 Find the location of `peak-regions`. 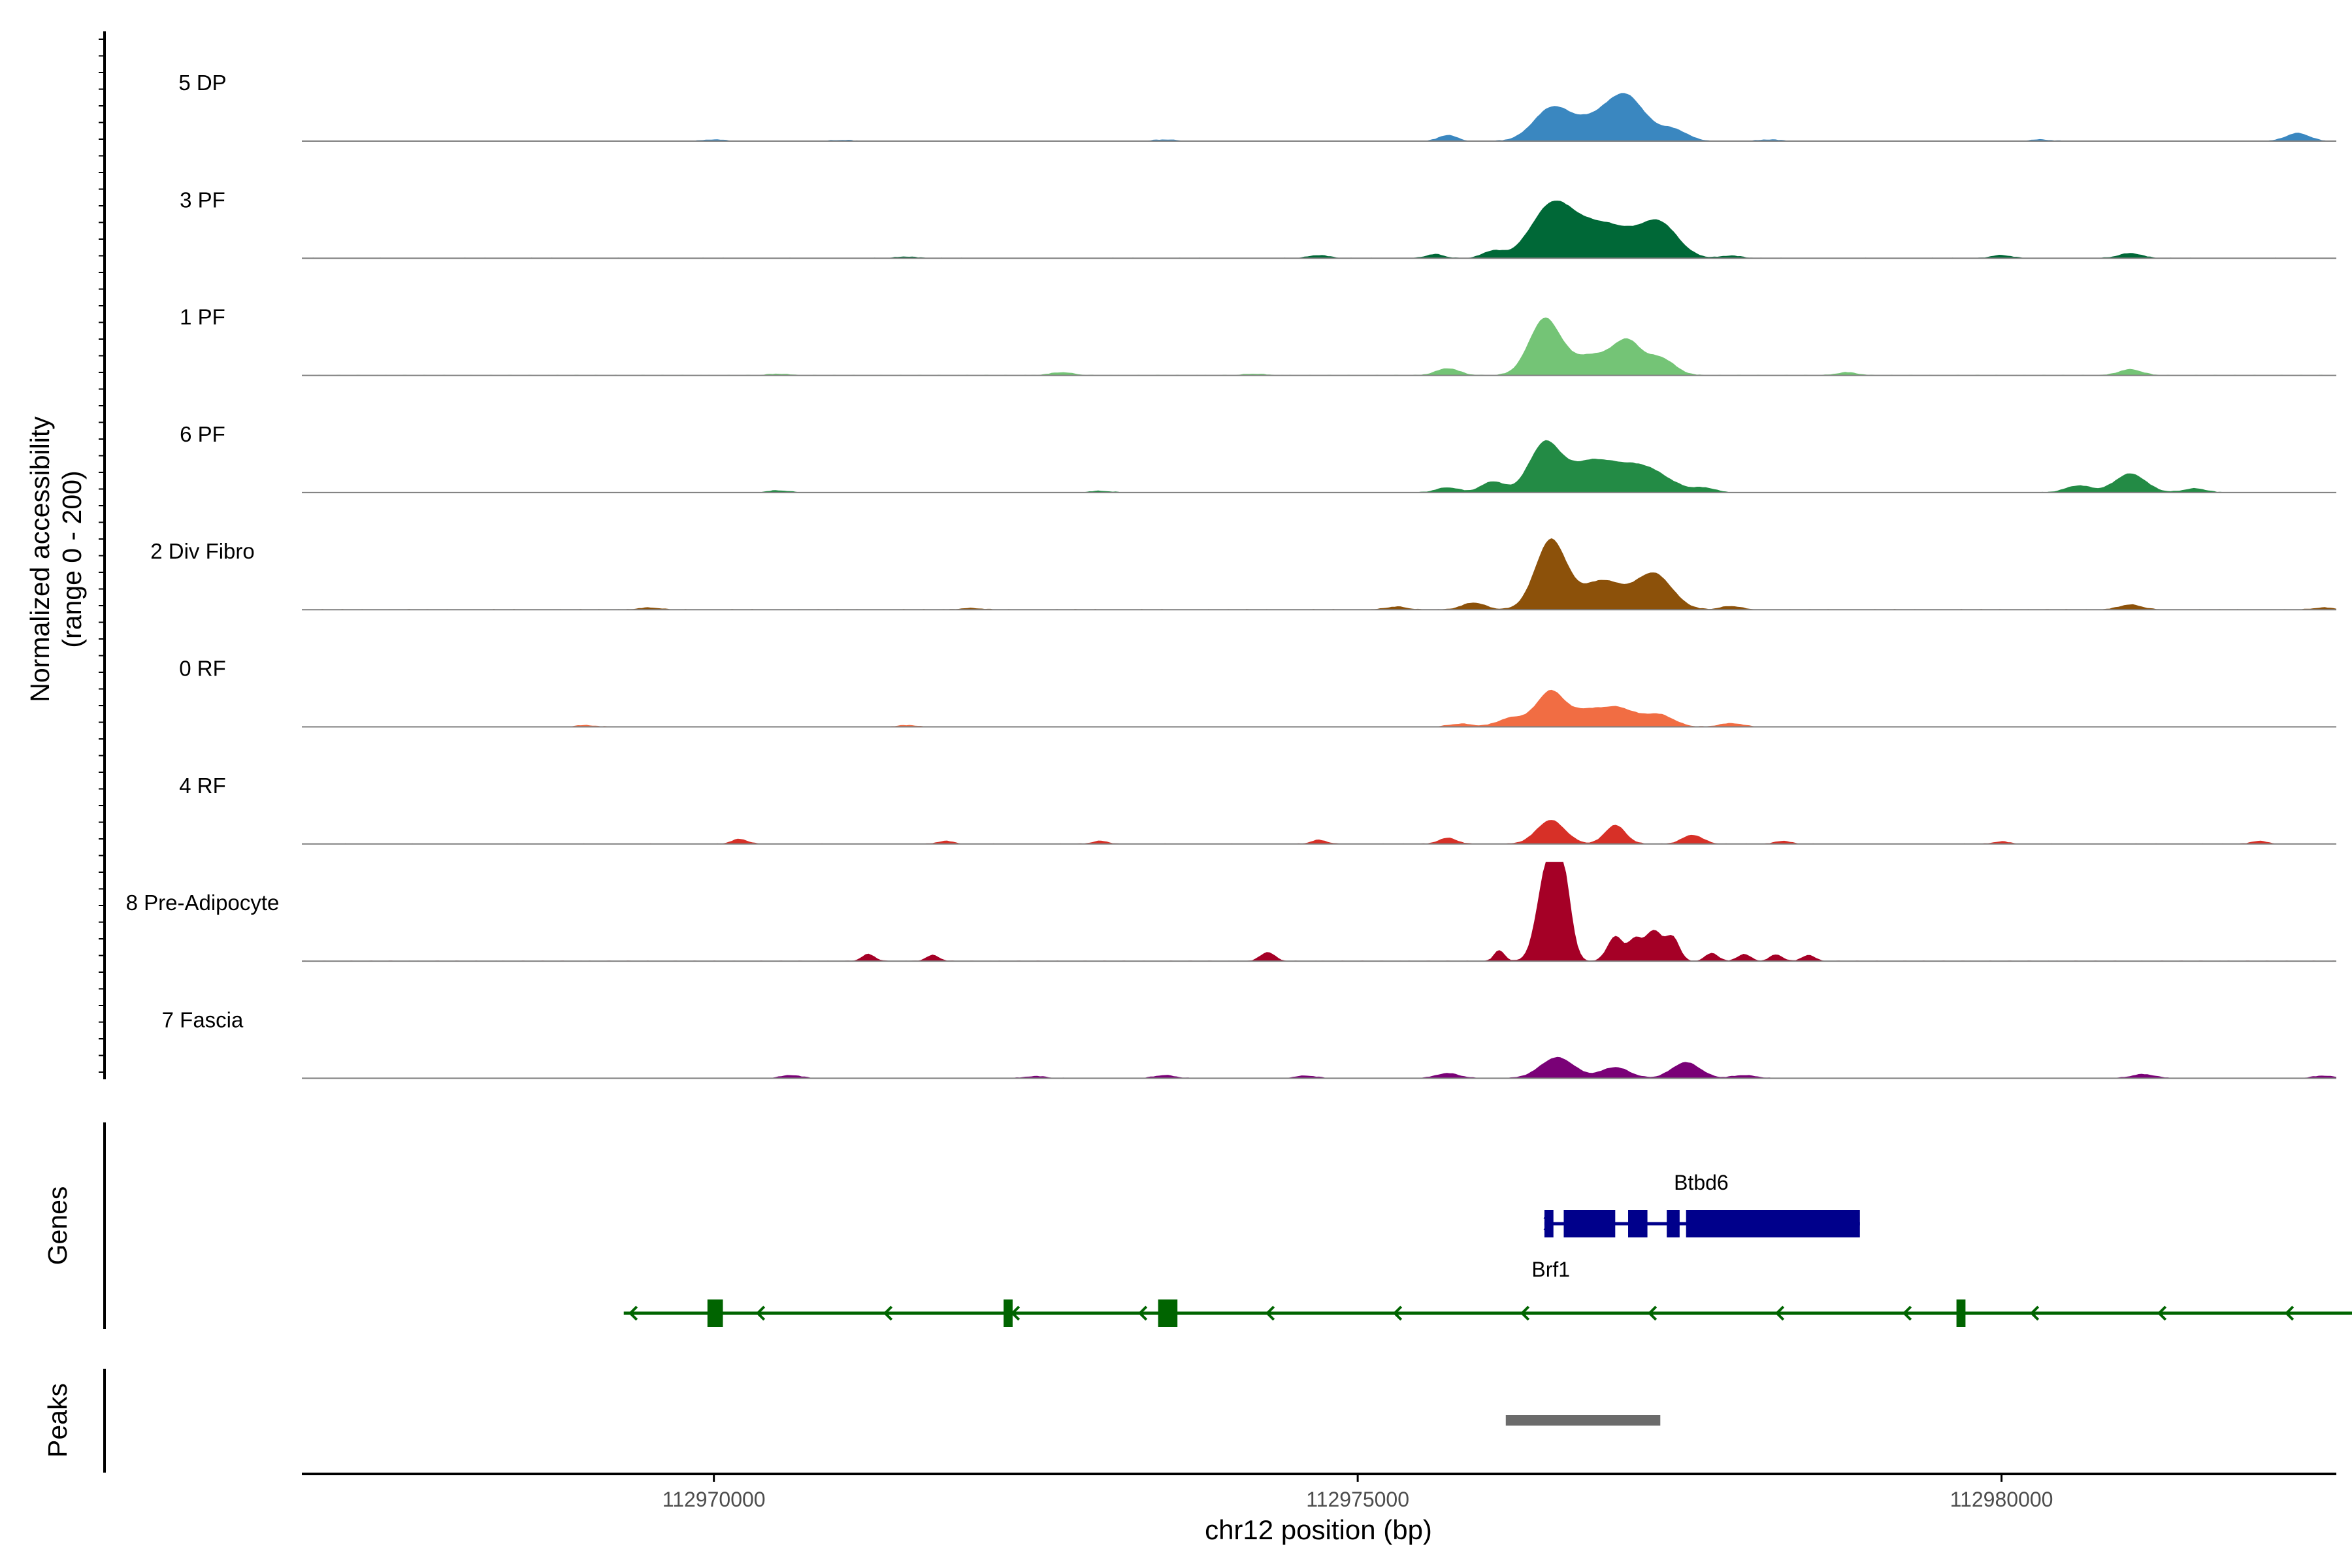

peak-regions is located at coordinates (1583, 1420).